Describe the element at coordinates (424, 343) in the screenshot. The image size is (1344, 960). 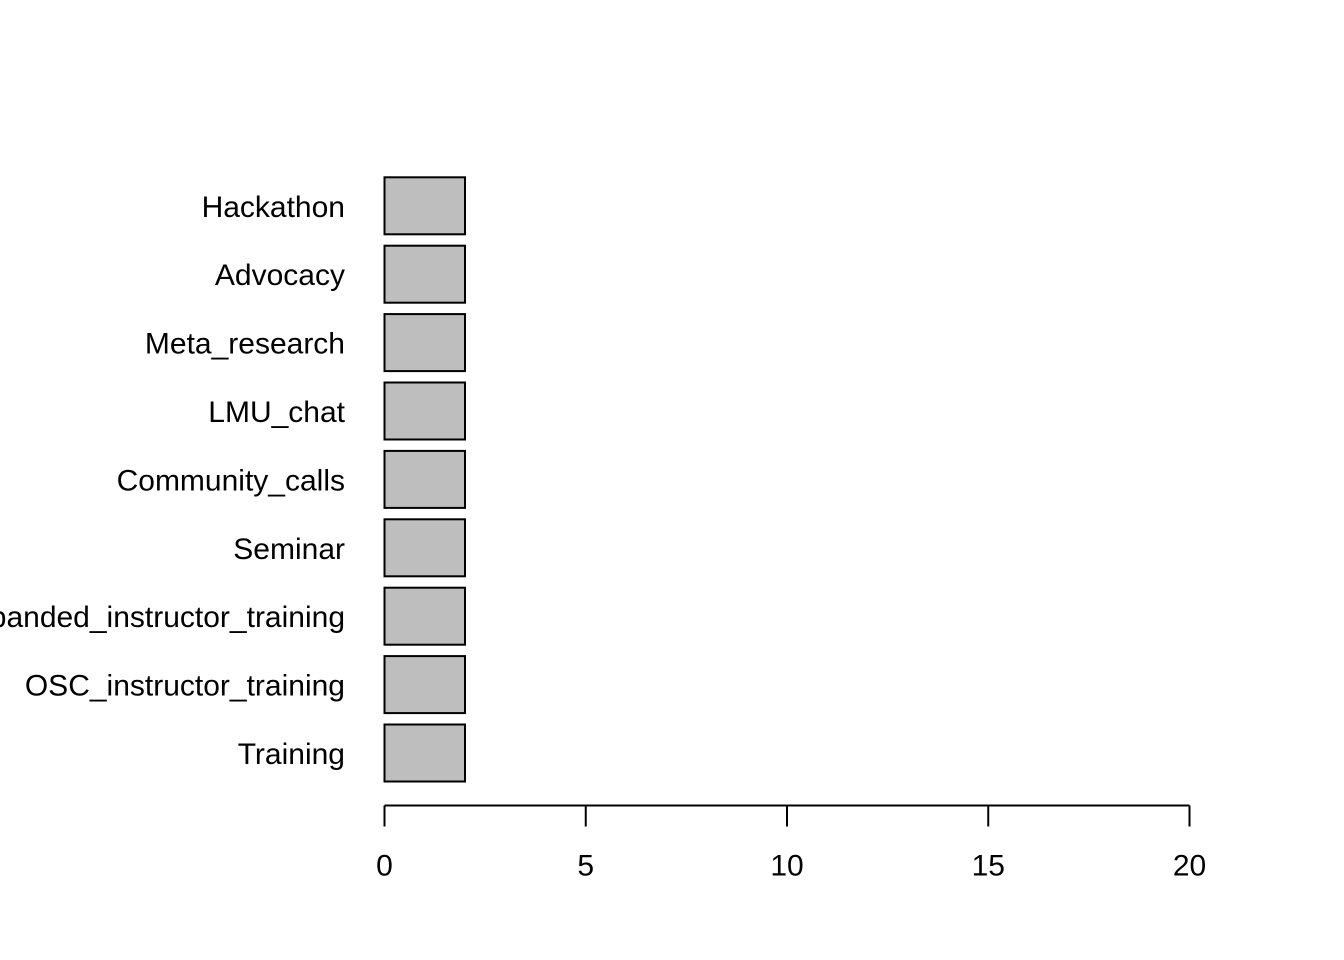
I see `bar-meta-research` at that location.